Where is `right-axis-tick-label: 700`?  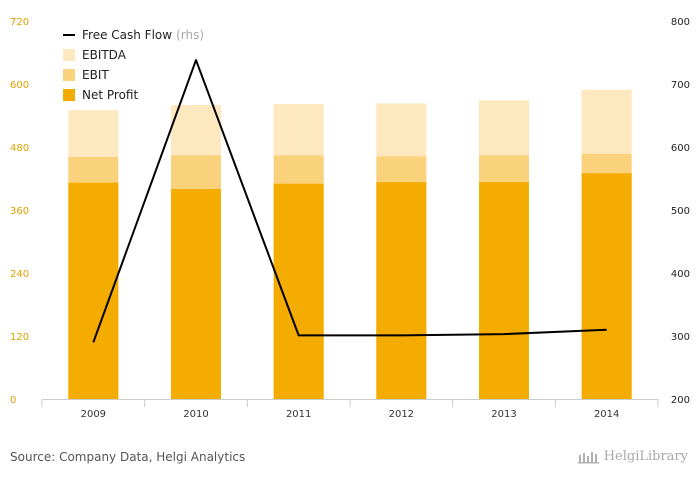
right-axis-tick-label: 700 is located at coordinates (680, 85).